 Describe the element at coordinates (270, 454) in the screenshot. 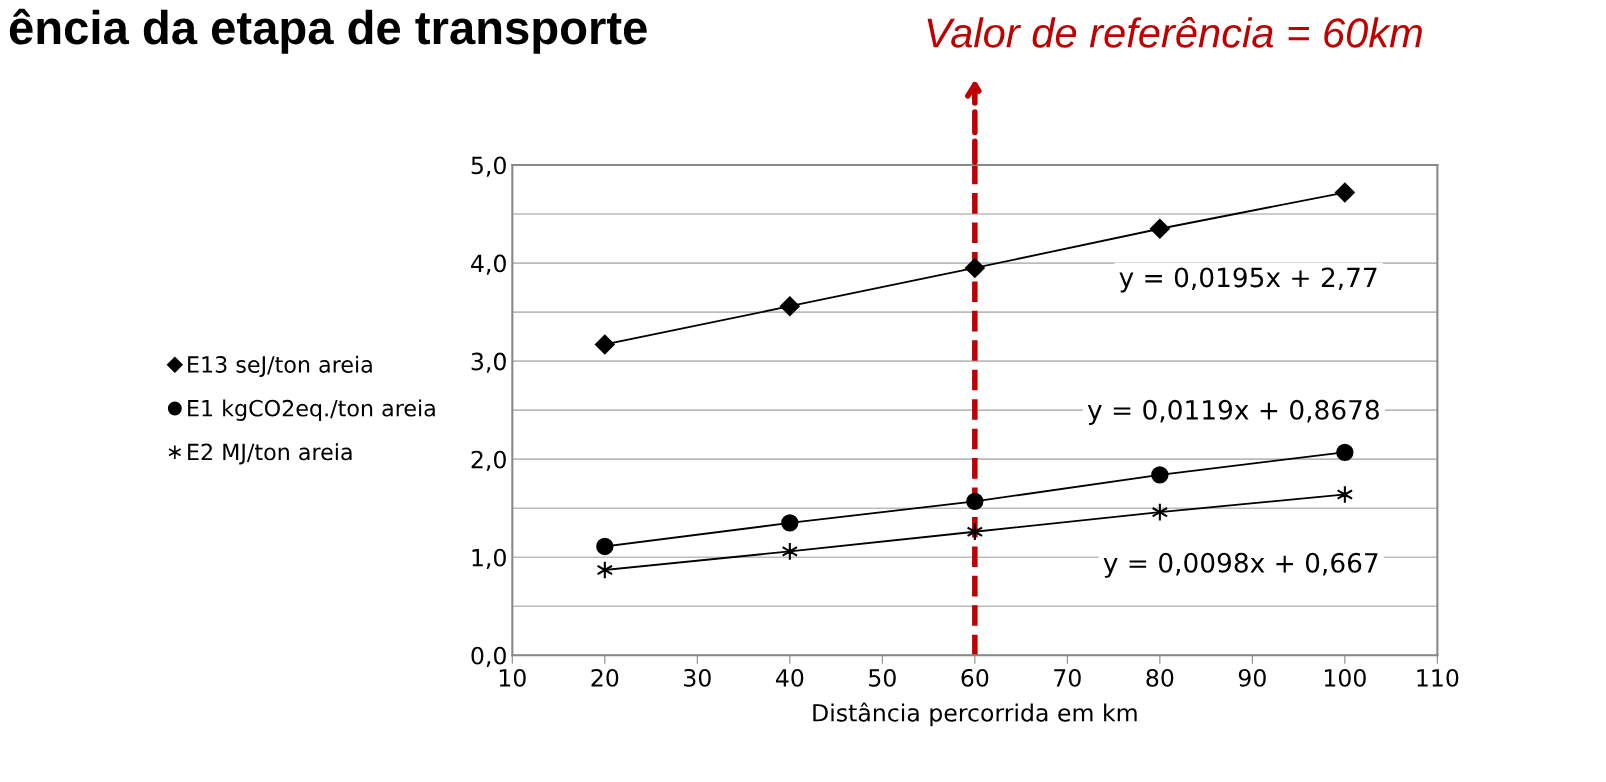

I see `legend-label: E2 MJ/ton areia` at that location.